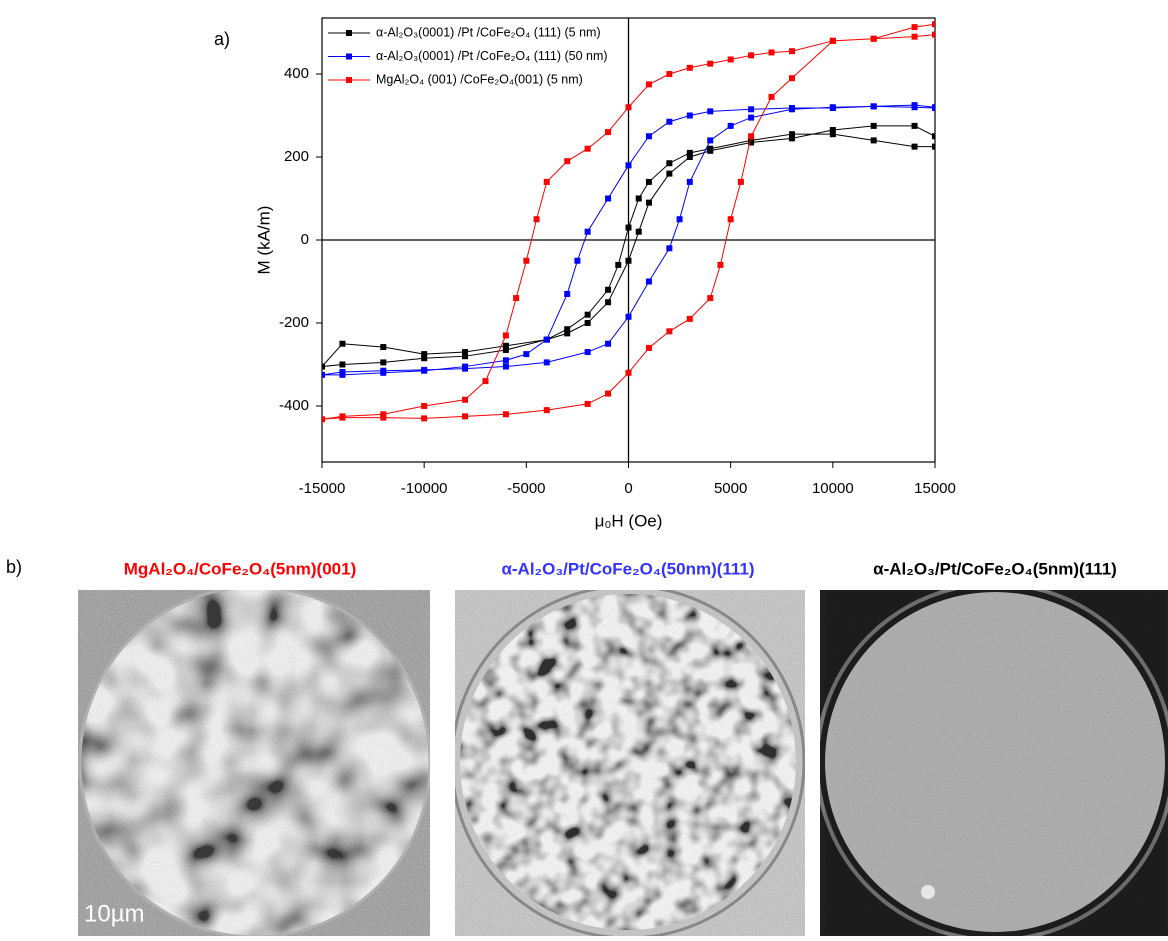  What do you see at coordinates (628, 488) in the screenshot?
I see `x-tick-label: 0` at bounding box center [628, 488].